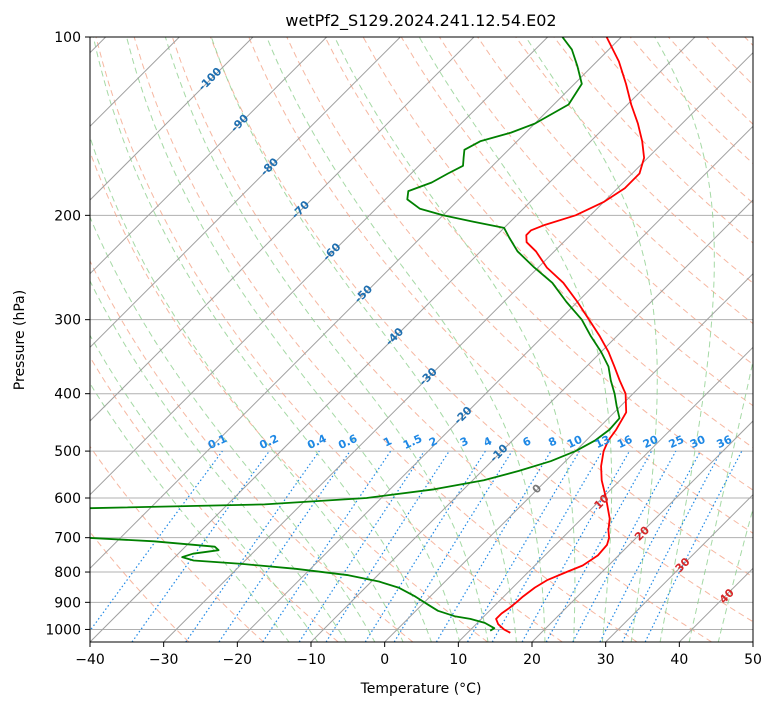 The height and width of the screenshot is (708, 775). What do you see at coordinates (67, 321) in the screenshot?
I see `y-tick-label: 300` at bounding box center [67, 321].